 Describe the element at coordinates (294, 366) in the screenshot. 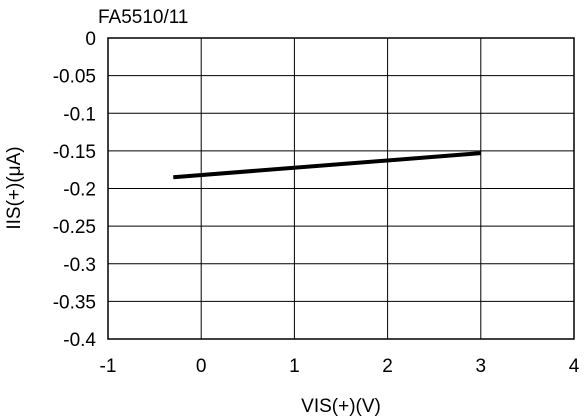

I see `x-tick-label: 1` at that location.